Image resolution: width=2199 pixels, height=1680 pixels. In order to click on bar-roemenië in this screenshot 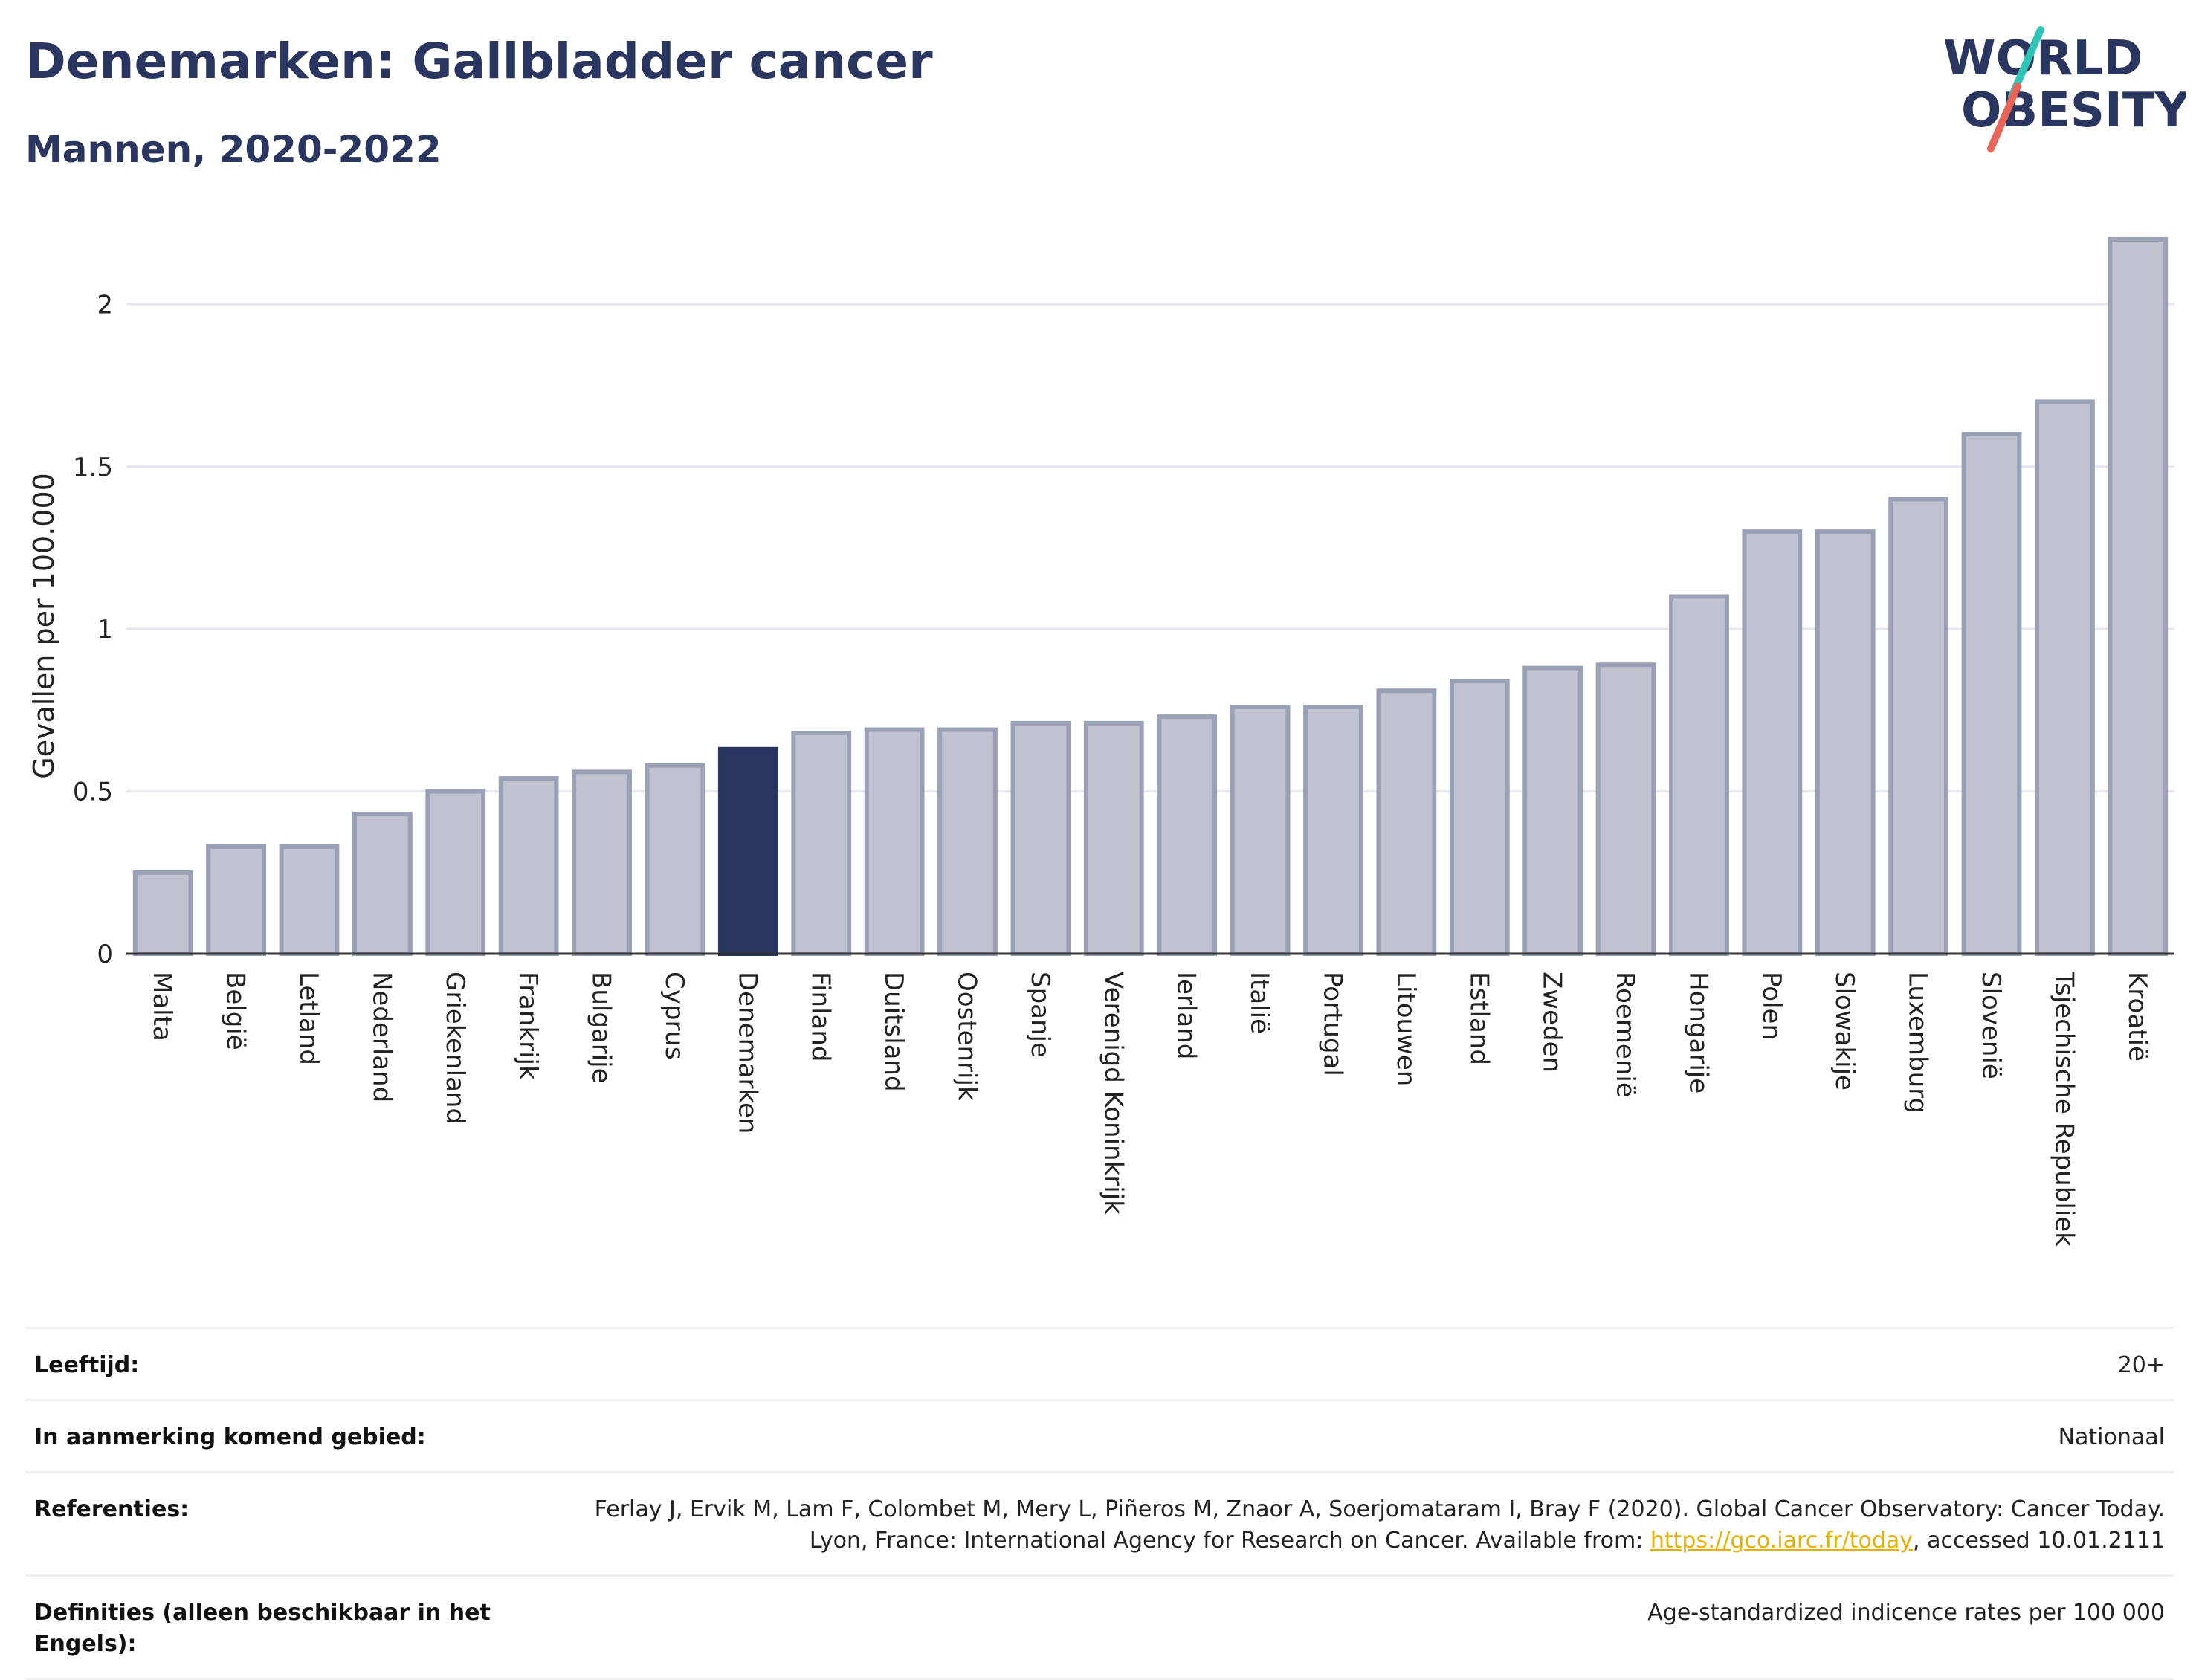, I will do `click(1625, 809)`.